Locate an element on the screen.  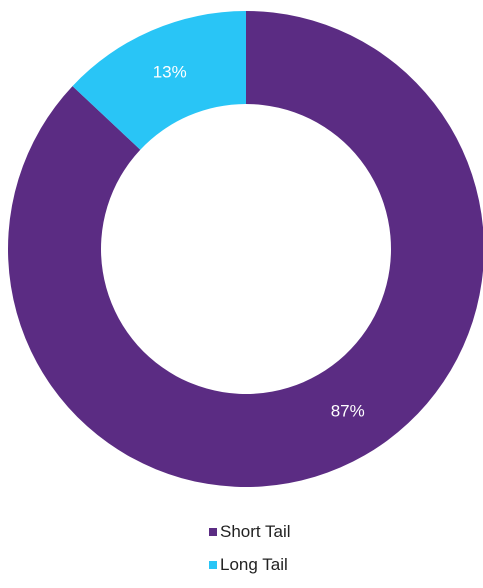
legend-item-long-tail: Long Tail is located at coordinates (309, 565).